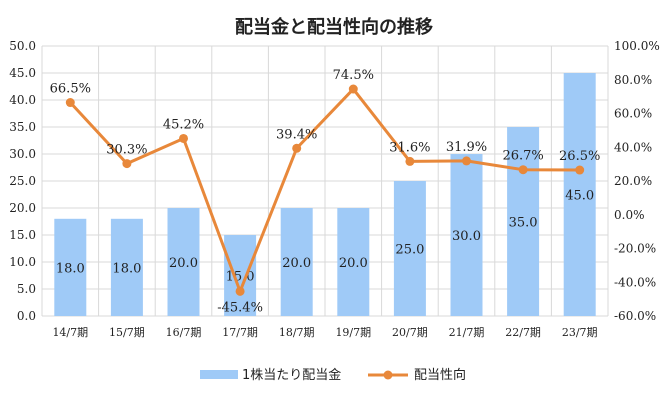 The height and width of the screenshot is (402, 668). Describe the element at coordinates (633, 181) in the screenshot. I see `right-axis-tick-label: 20.0%` at that location.